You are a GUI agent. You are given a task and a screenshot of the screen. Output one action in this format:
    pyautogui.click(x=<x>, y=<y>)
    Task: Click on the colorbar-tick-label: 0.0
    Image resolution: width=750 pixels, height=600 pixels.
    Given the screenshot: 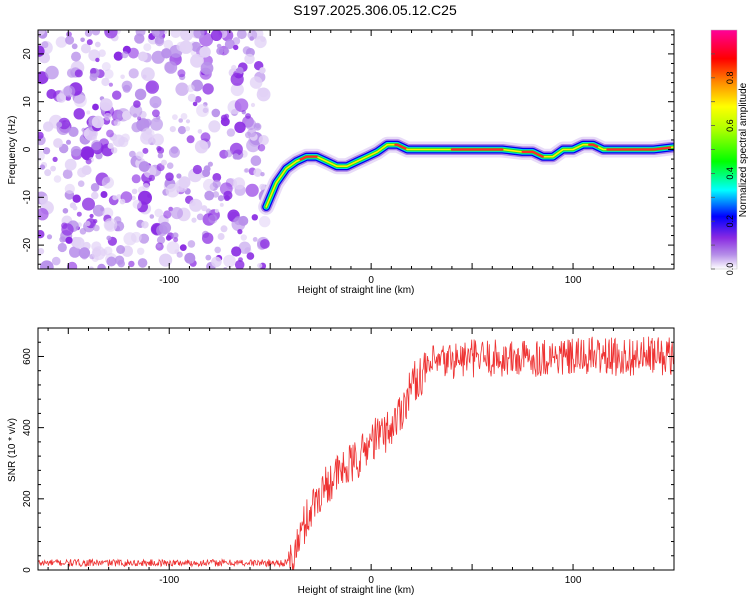 What is the action you would take?
    pyautogui.click(x=730, y=269)
    